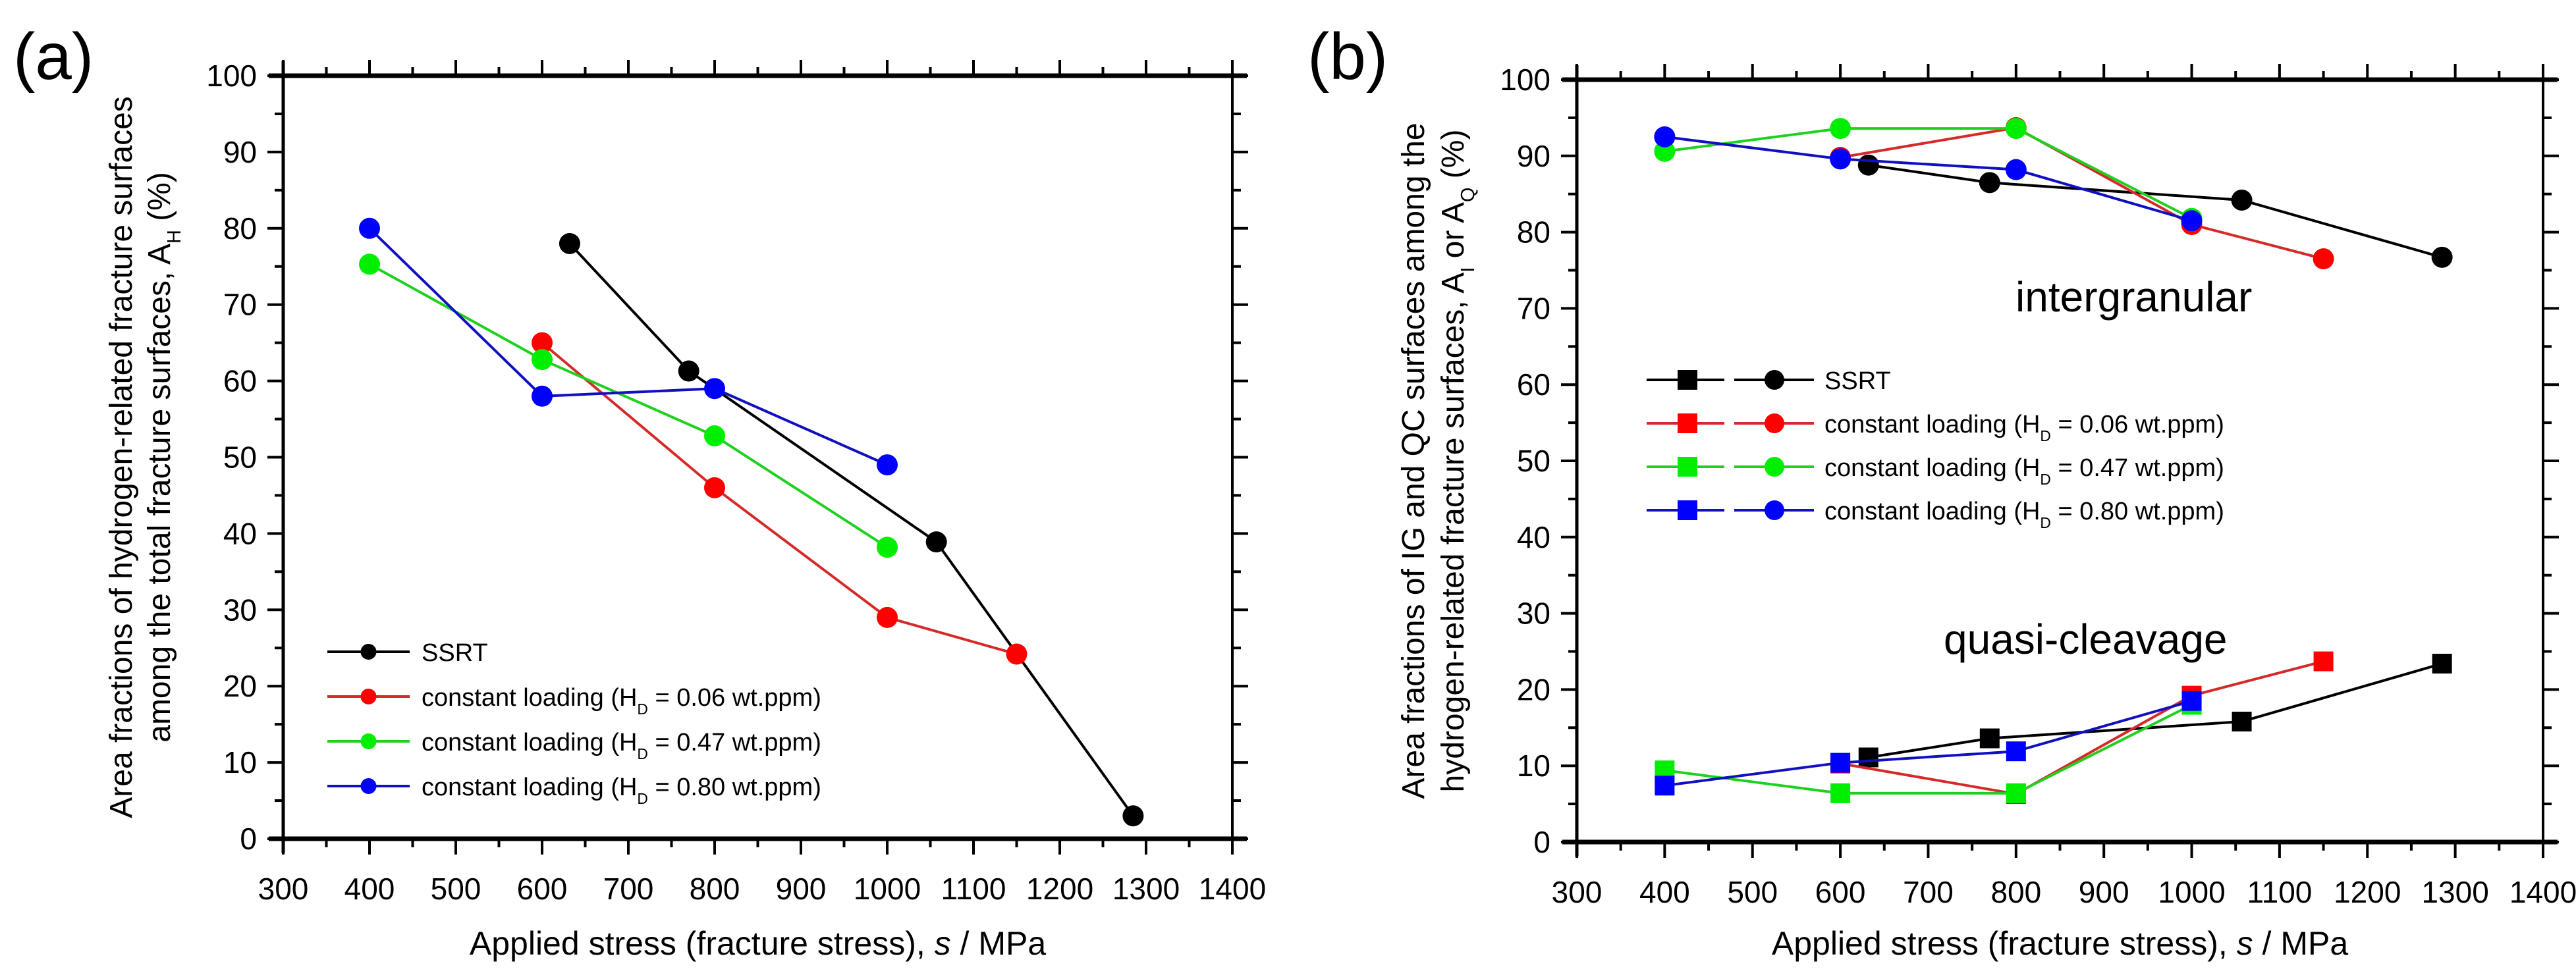 This screenshot has width=2576, height=977. Describe the element at coordinates (2323, 259) in the screenshot. I see `series-1-intergranular-point` at that location.